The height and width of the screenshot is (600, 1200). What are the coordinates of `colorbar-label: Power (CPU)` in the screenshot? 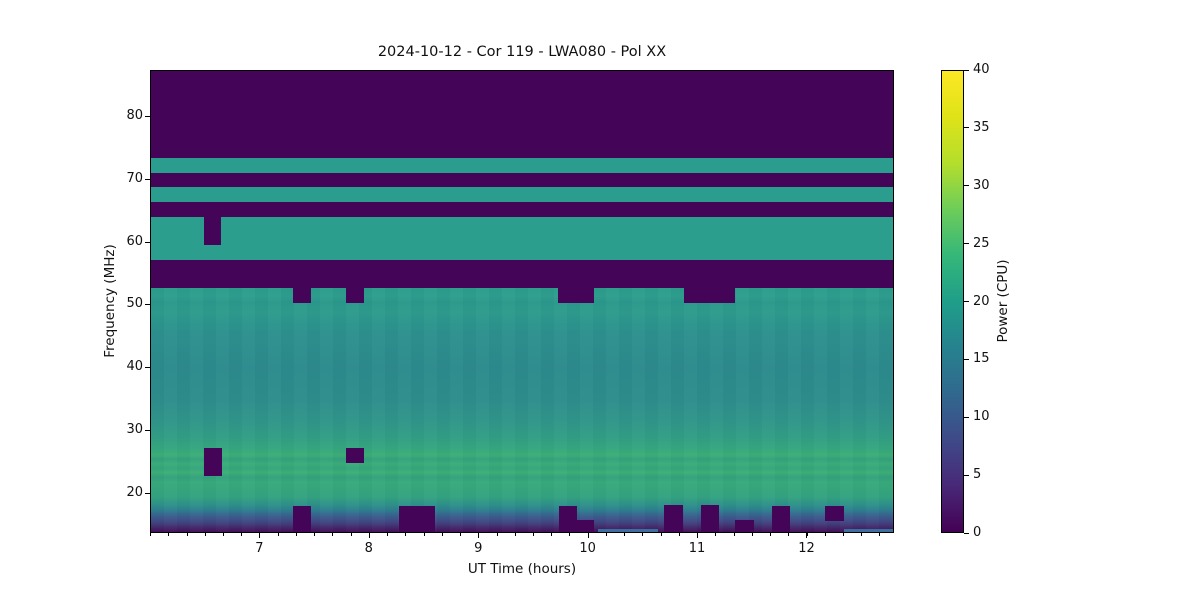 It's located at (1003, 301).